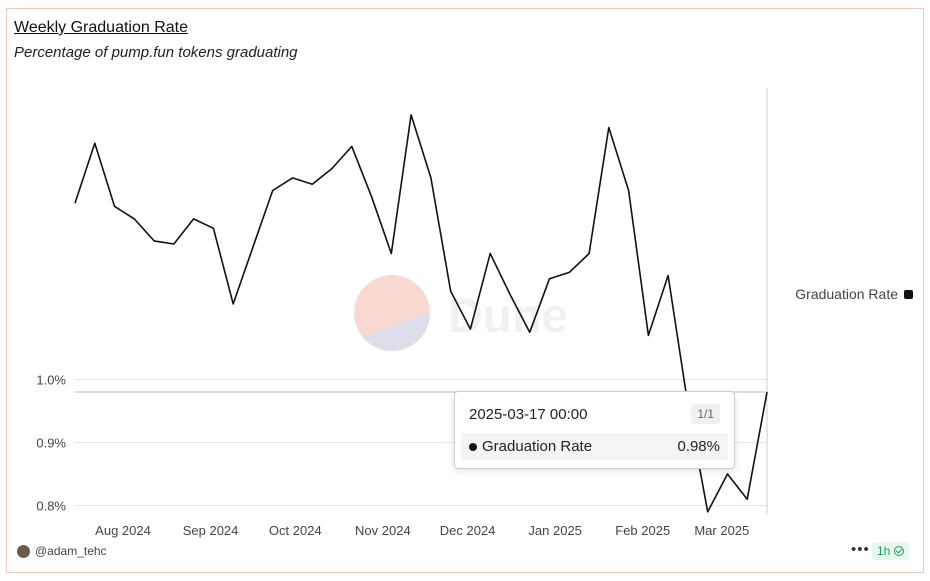 This screenshot has width=930, height=581. What do you see at coordinates (383, 530) in the screenshot?
I see `x-tick-label: Nov 2024` at bounding box center [383, 530].